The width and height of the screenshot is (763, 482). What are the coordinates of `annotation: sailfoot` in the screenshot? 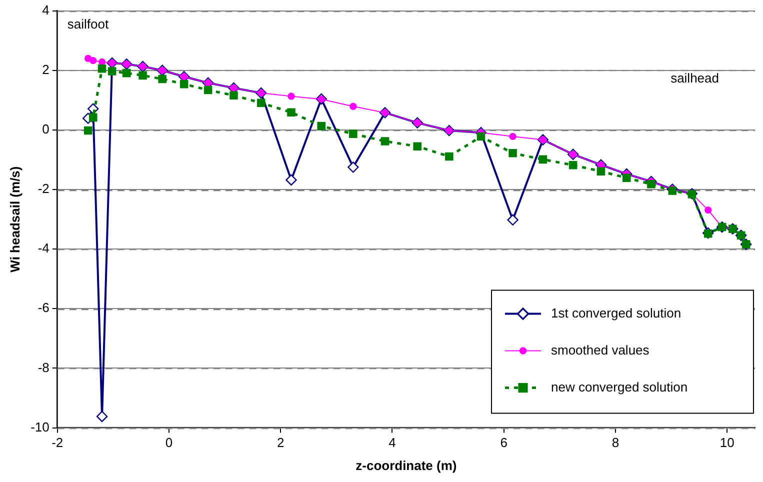 It's located at (88, 24).